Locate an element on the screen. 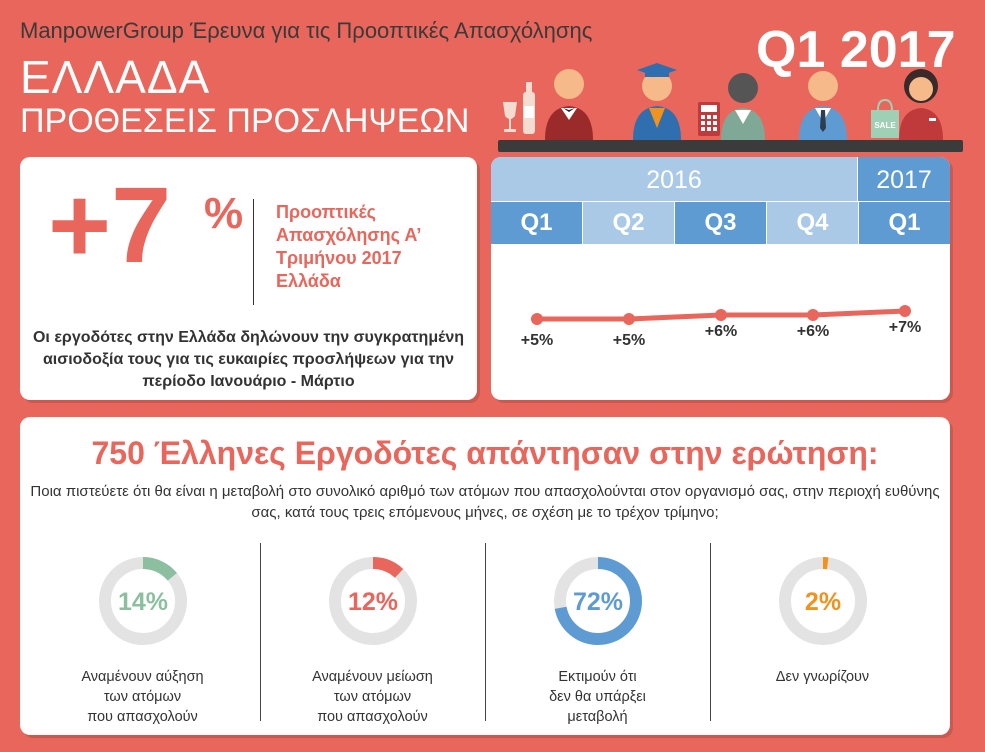  donut-chart-no-change: 72% is located at coordinates (597, 601).